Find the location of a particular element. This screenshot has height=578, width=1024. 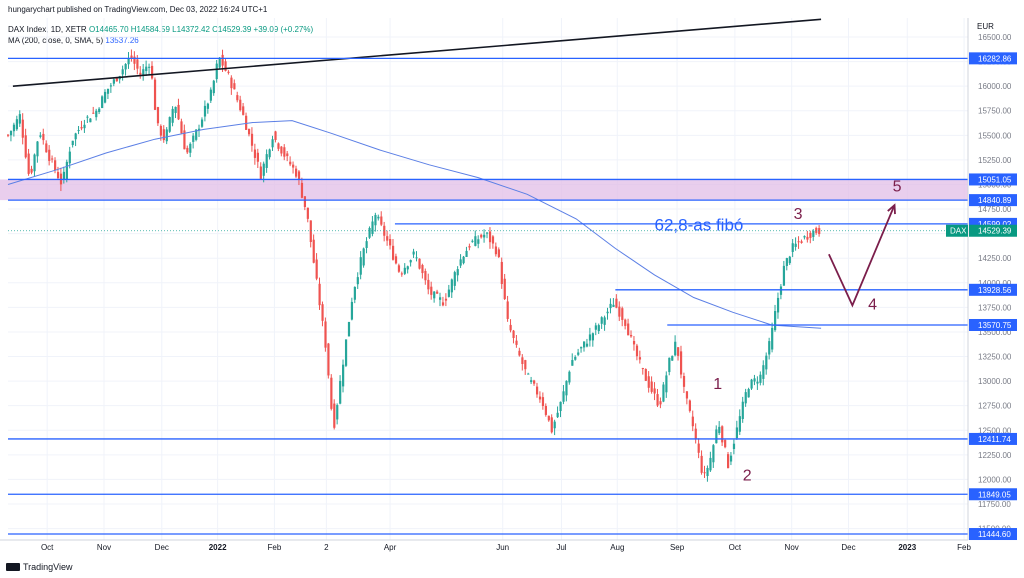

y-tick-label: 12500.00 is located at coordinates (995, 430).